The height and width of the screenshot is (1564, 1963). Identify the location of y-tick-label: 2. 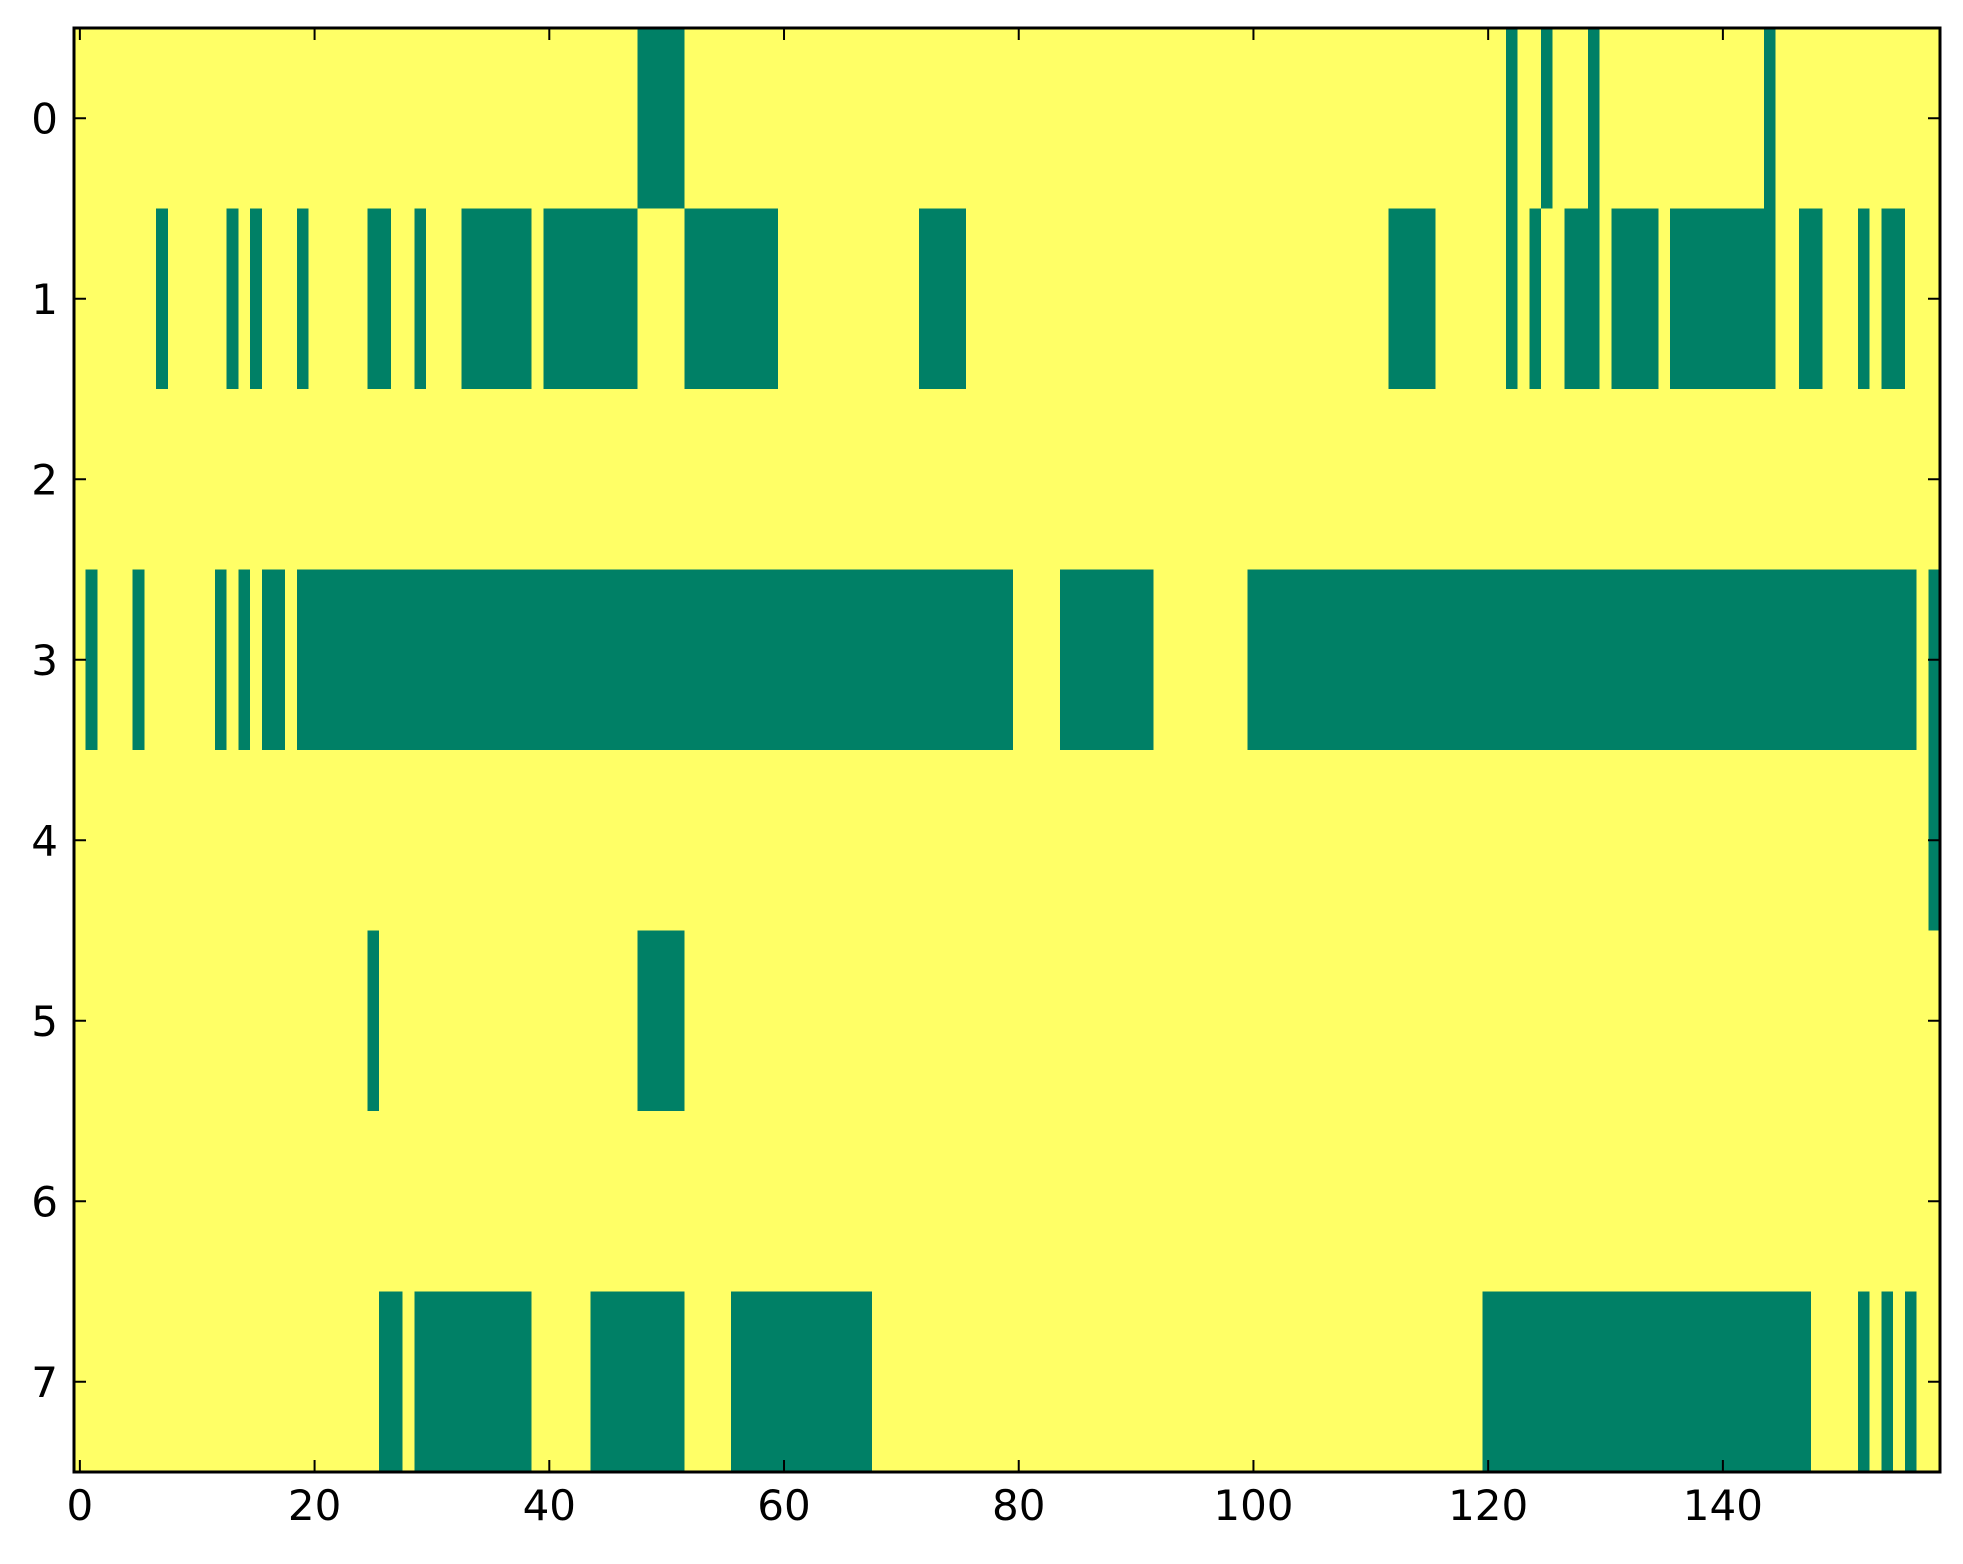
(44, 479).